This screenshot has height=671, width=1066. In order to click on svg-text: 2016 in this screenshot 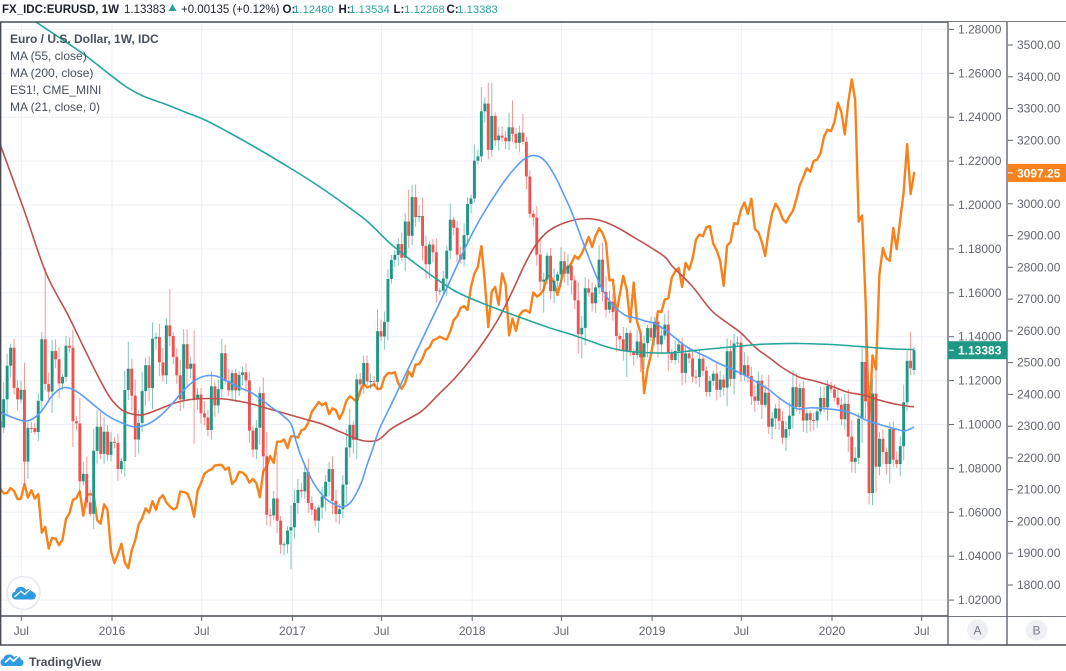, I will do `click(112, 631)`.